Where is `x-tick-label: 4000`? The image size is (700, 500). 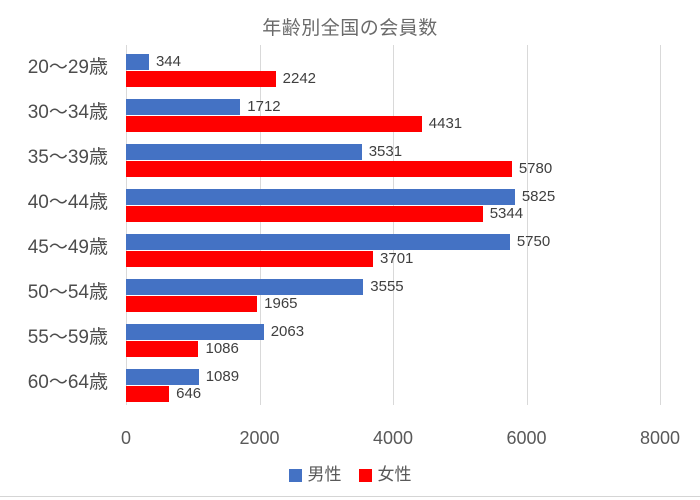
x-tick-label: 4000 is located at coordinates (393, 438).